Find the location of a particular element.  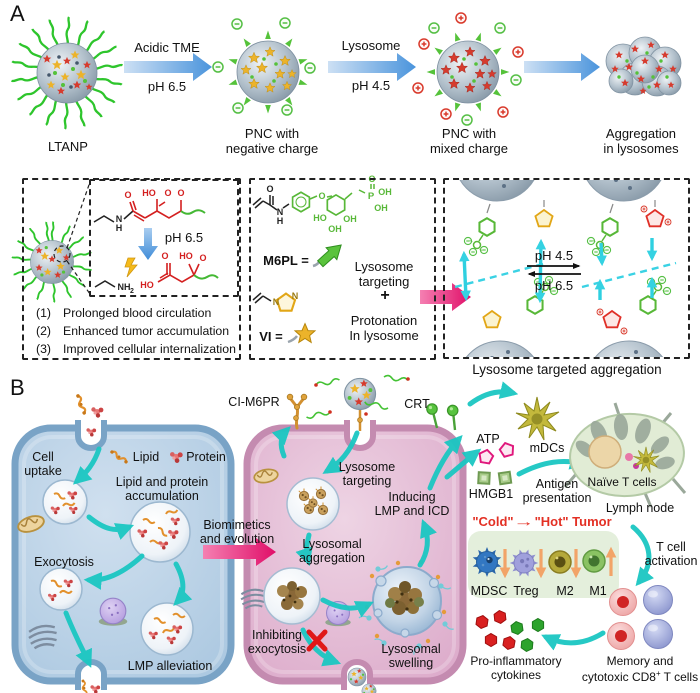

blocked-exit-particle is located at coordinates (357, 677).